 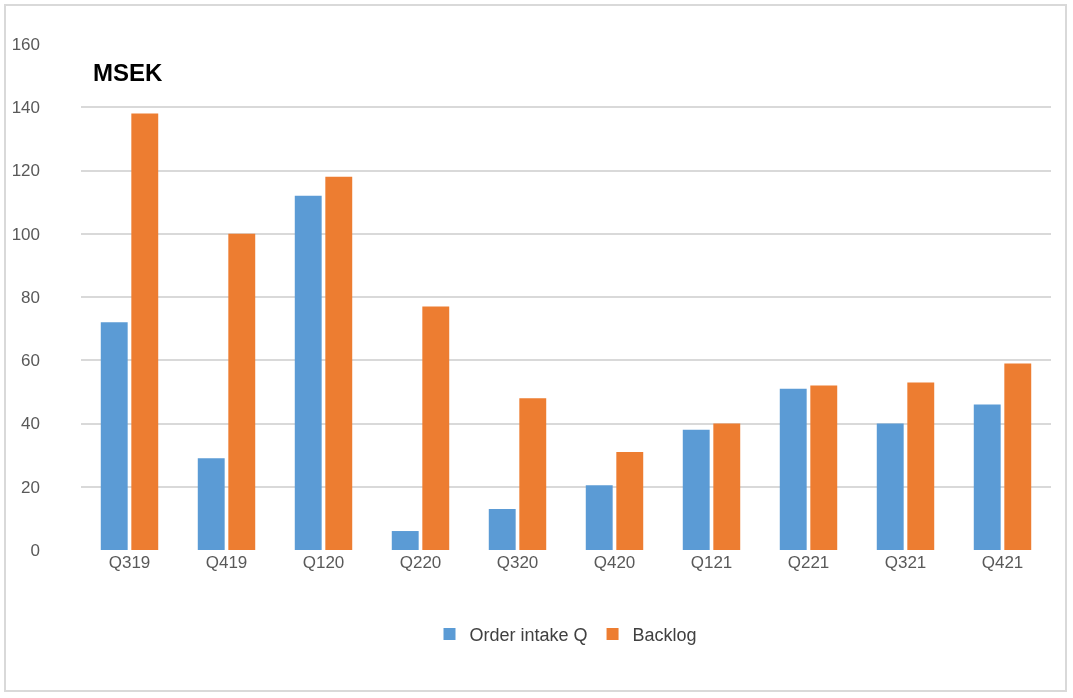 I want to click on x-tick-label: Q120, so click(x=323, y=562).